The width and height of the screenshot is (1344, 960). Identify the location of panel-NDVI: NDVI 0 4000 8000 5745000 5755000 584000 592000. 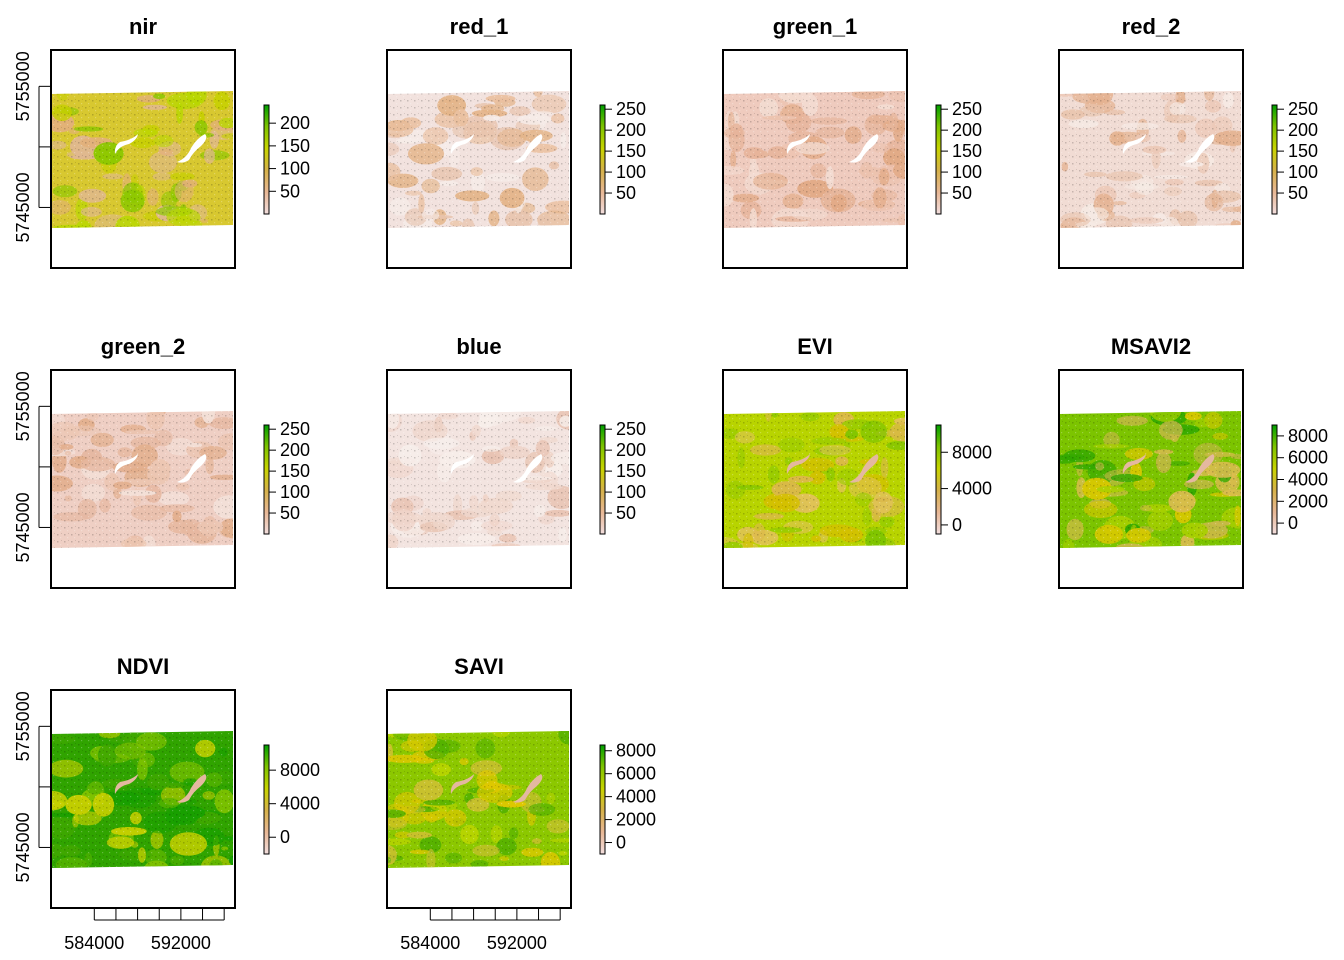
(166, 803).